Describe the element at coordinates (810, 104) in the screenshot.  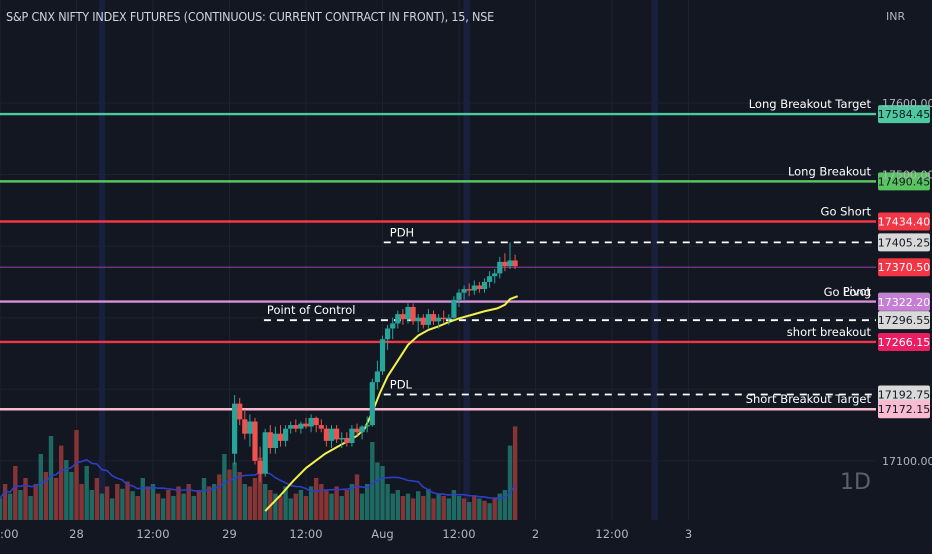
I see `long-breakout-target-label: Long Breakout Target` at that location.